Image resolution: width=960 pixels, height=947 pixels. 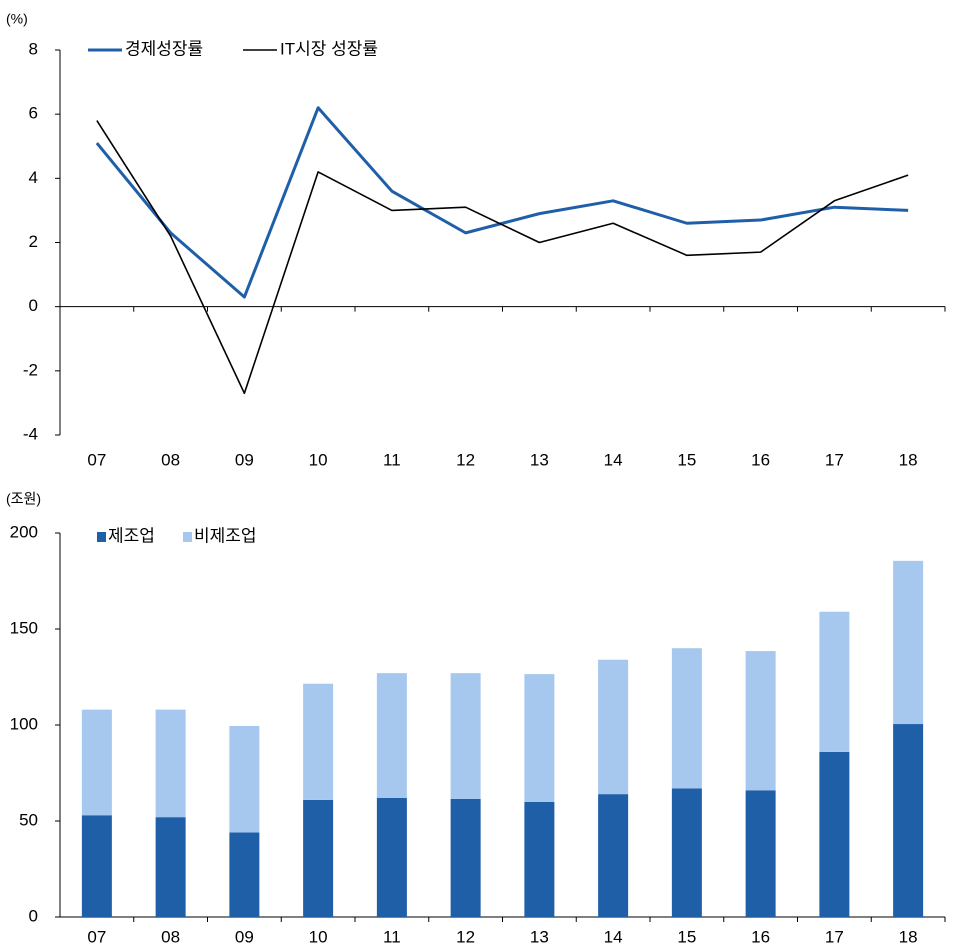 What do you see at coordinates (24, 723) in the screenshot?
I see `y-tick-label: 100` at bounding box center [24, 723].